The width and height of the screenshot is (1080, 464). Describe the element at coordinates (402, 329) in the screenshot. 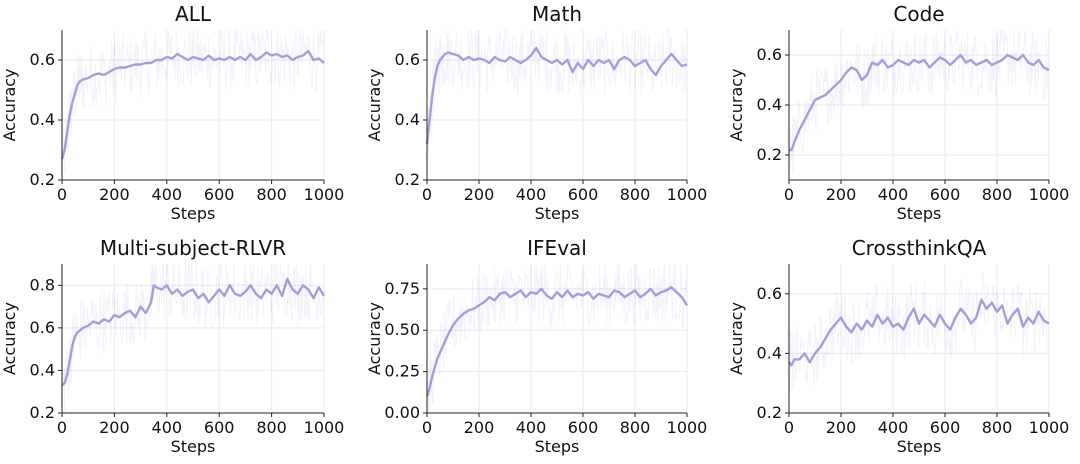

I see `y-tick-label: 0.50` at that location.